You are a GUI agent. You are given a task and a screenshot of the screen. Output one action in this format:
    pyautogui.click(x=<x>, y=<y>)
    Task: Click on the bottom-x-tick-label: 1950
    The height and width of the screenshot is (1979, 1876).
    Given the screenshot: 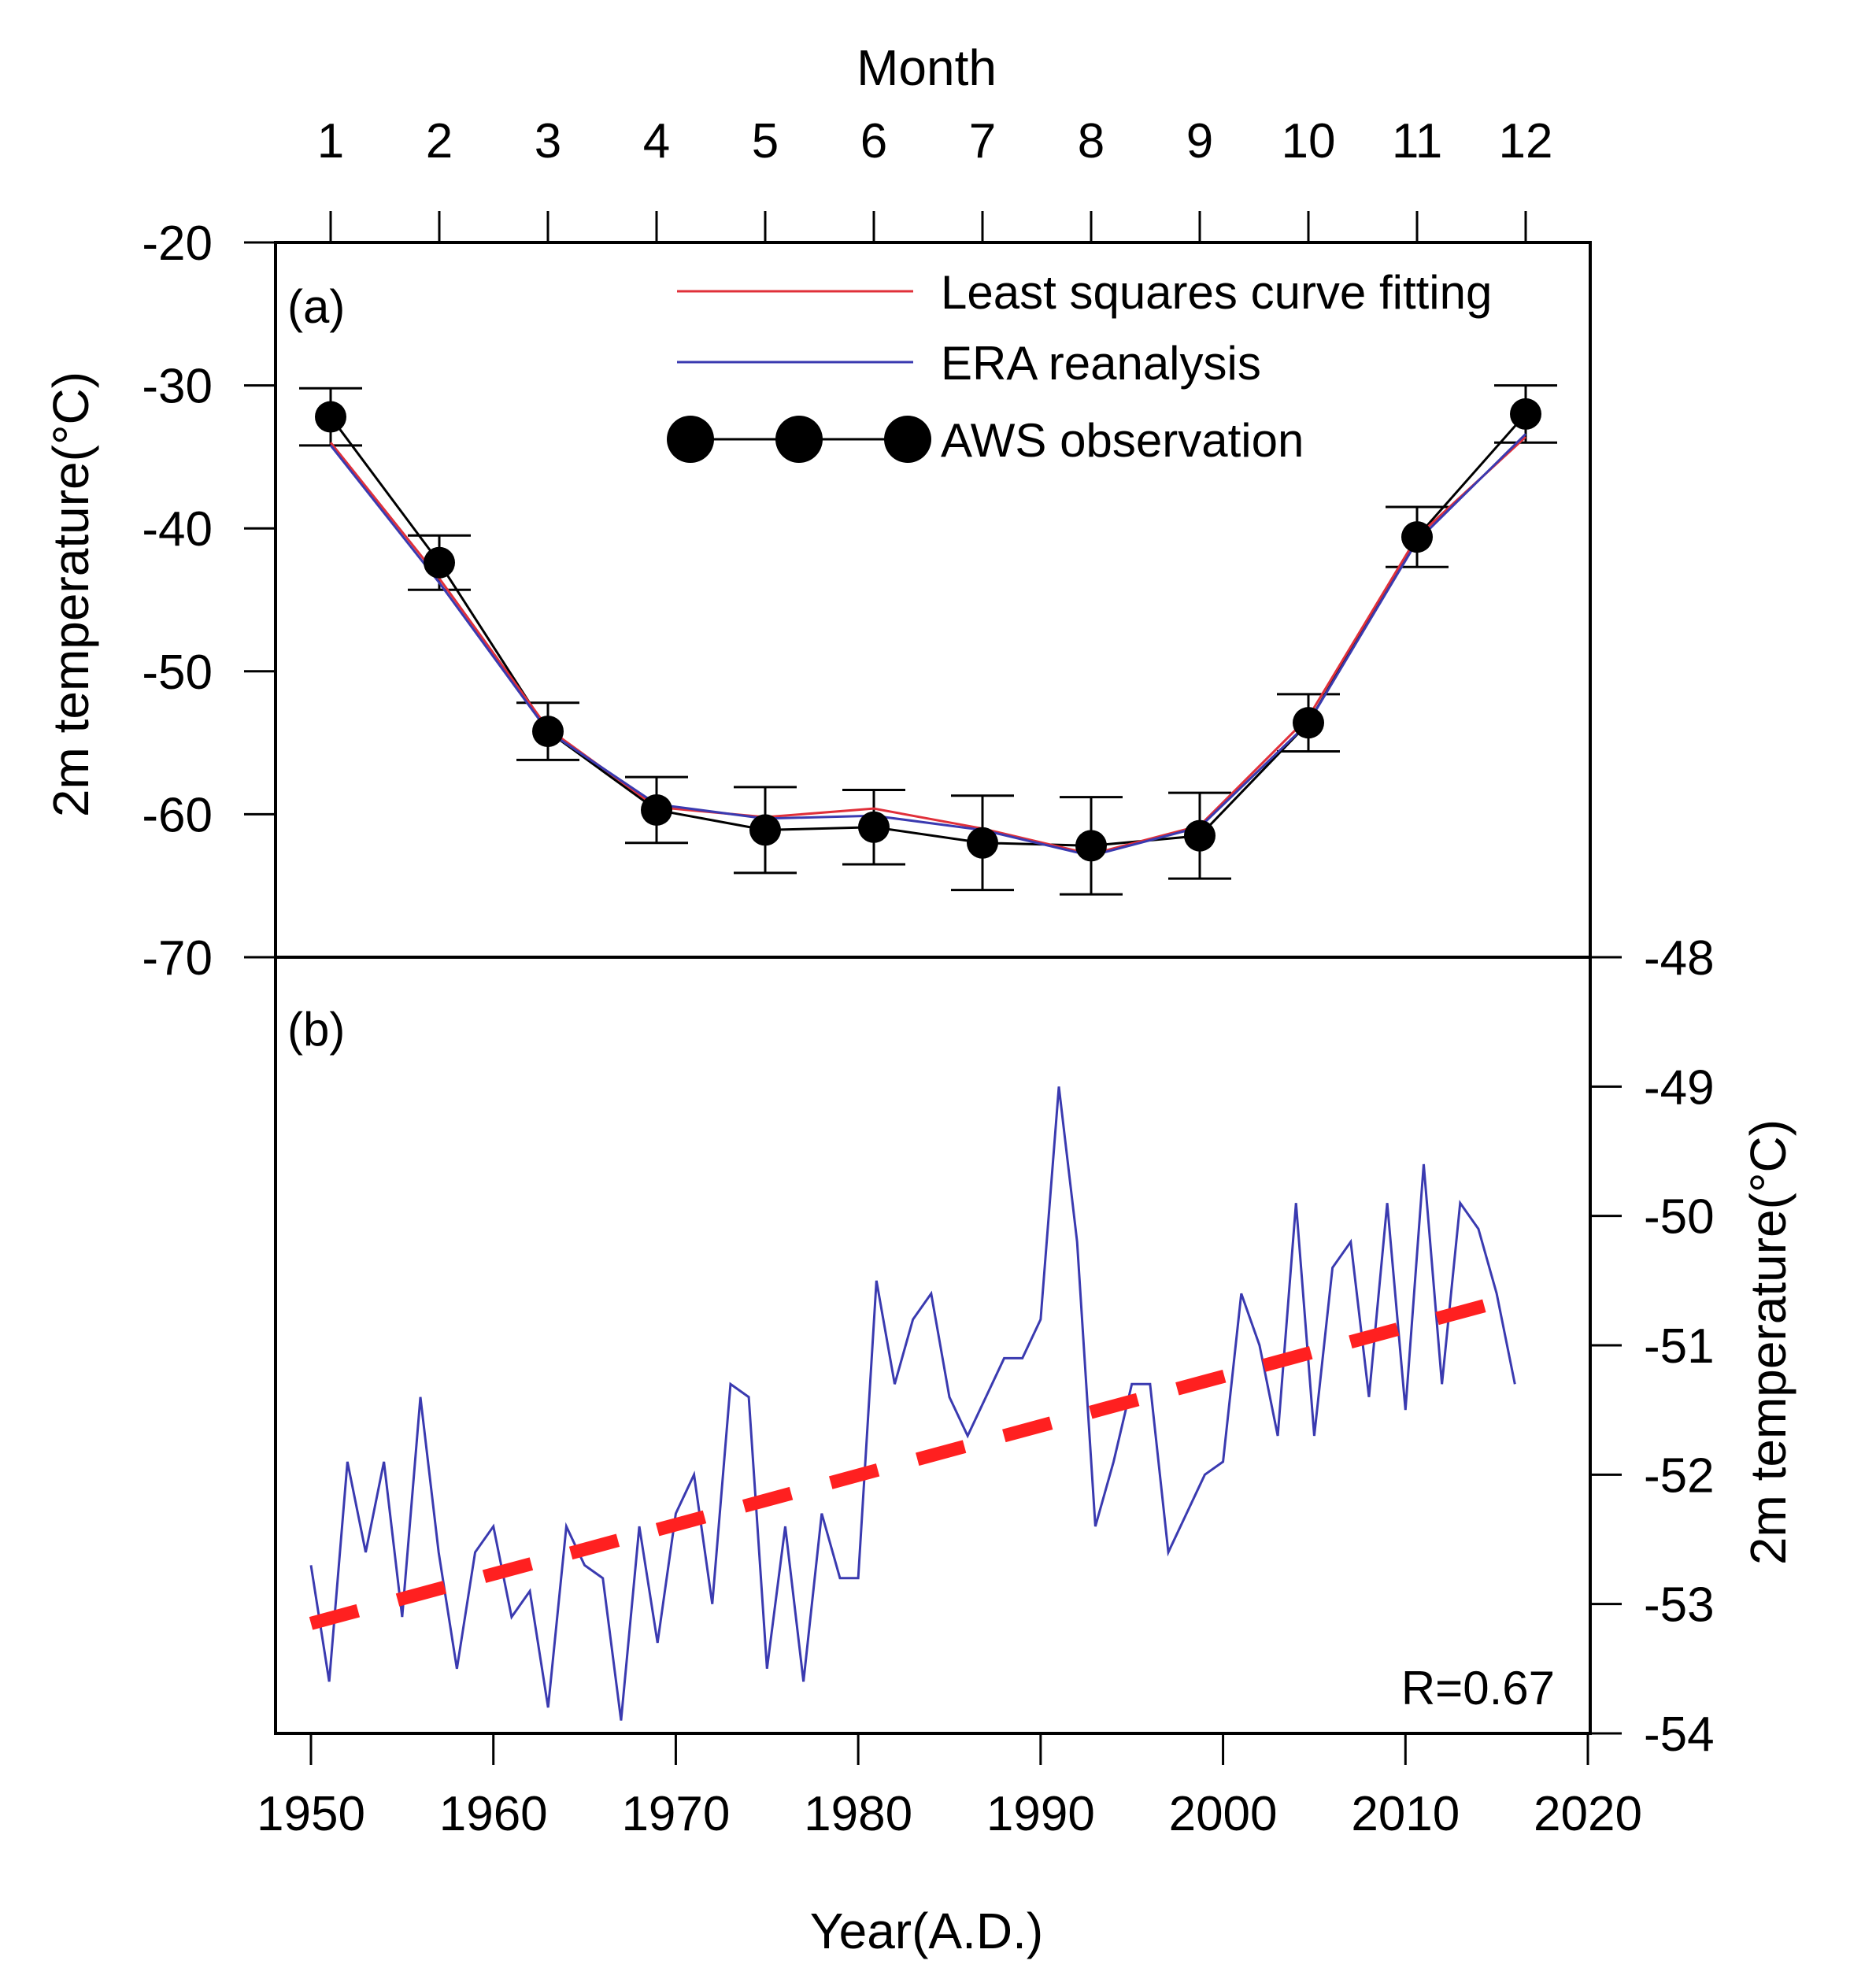 What is the action you would take?
    pyautogui.click(x=311, y=1814)
    